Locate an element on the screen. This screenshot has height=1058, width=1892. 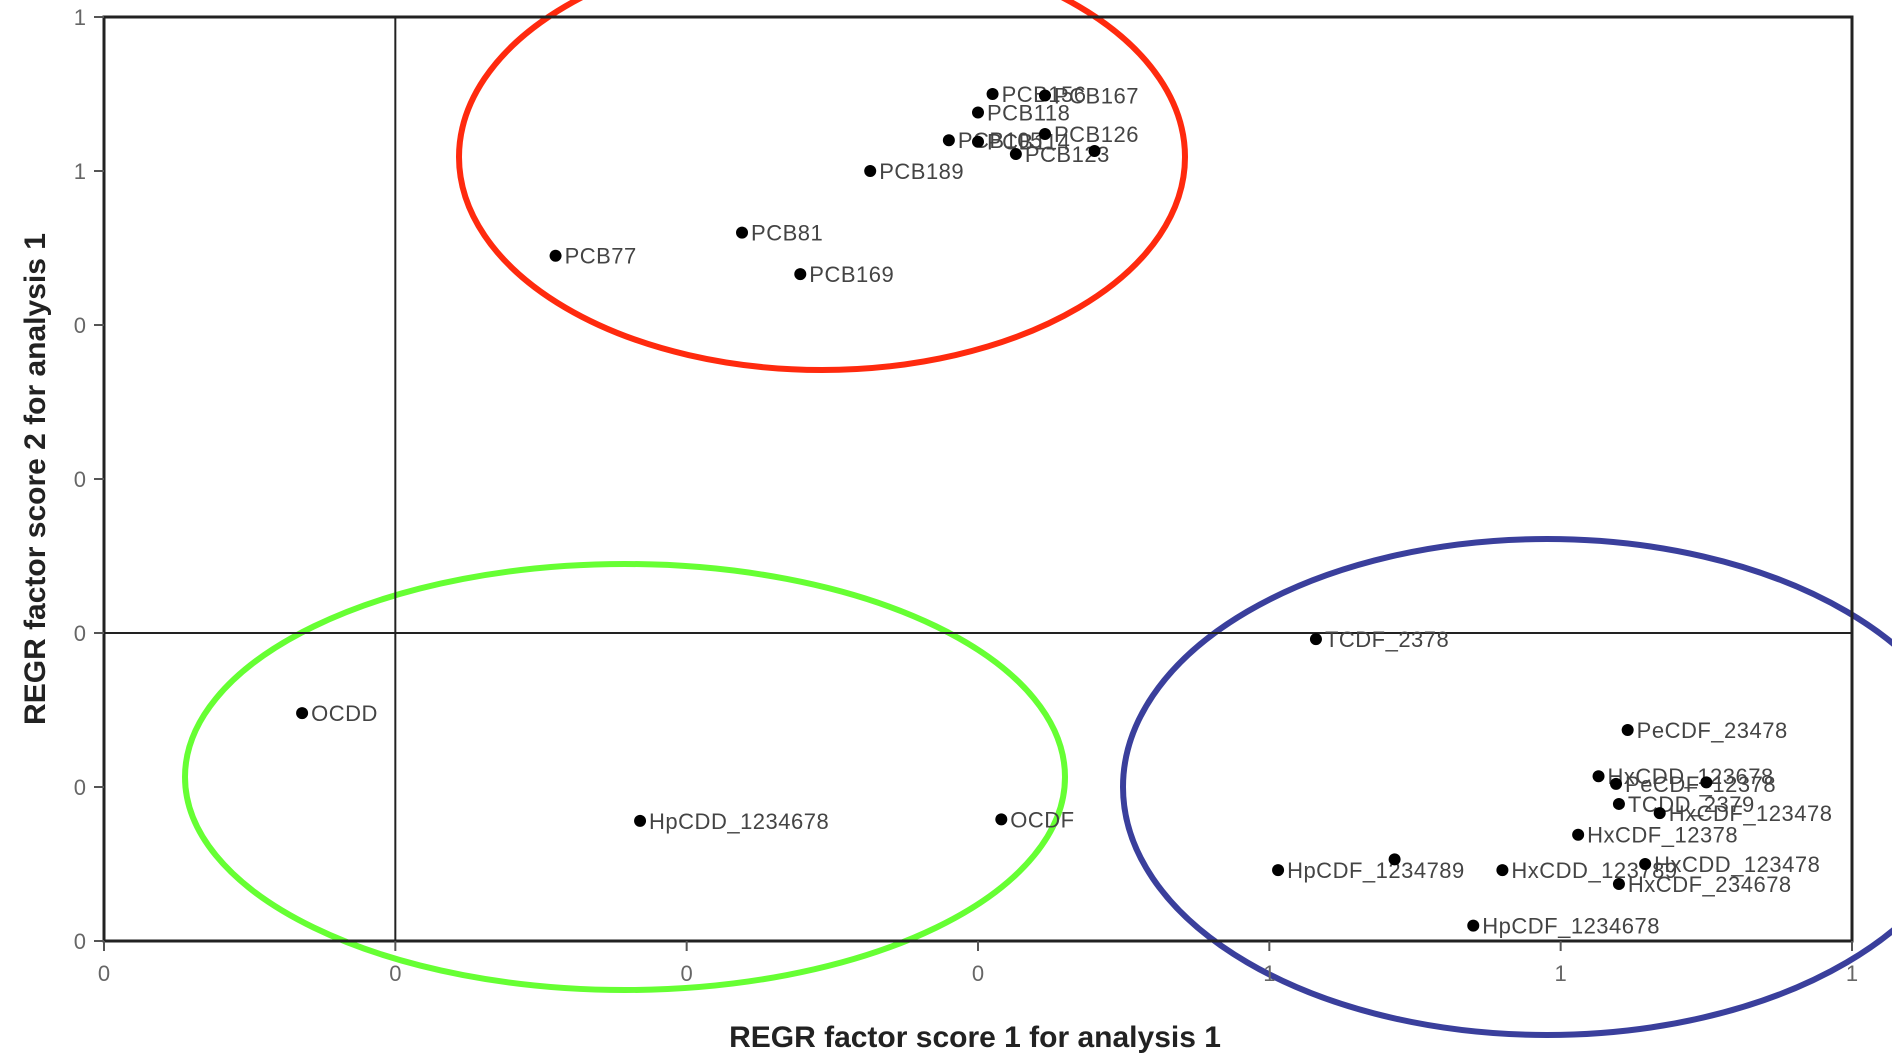
point-label: HxCDD_123678 is located at coordinates (1691, 776).